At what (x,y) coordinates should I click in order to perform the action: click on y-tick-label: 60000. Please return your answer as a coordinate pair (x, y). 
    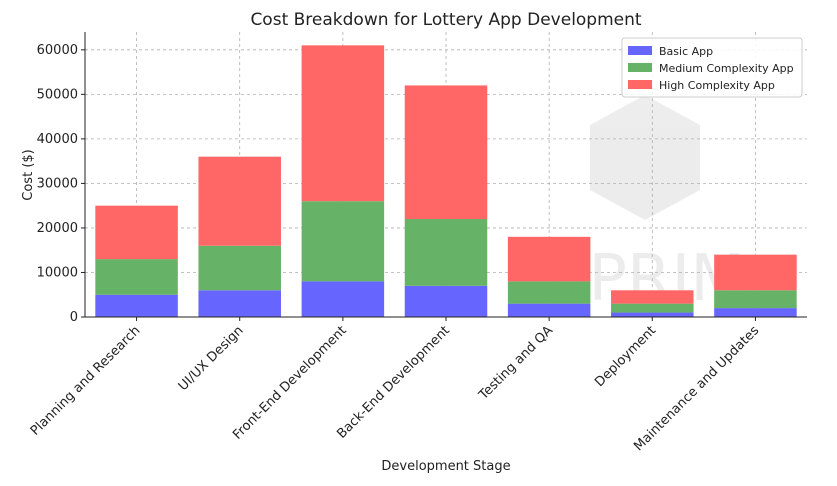
    Looking at the image, I should click on (57, 50).